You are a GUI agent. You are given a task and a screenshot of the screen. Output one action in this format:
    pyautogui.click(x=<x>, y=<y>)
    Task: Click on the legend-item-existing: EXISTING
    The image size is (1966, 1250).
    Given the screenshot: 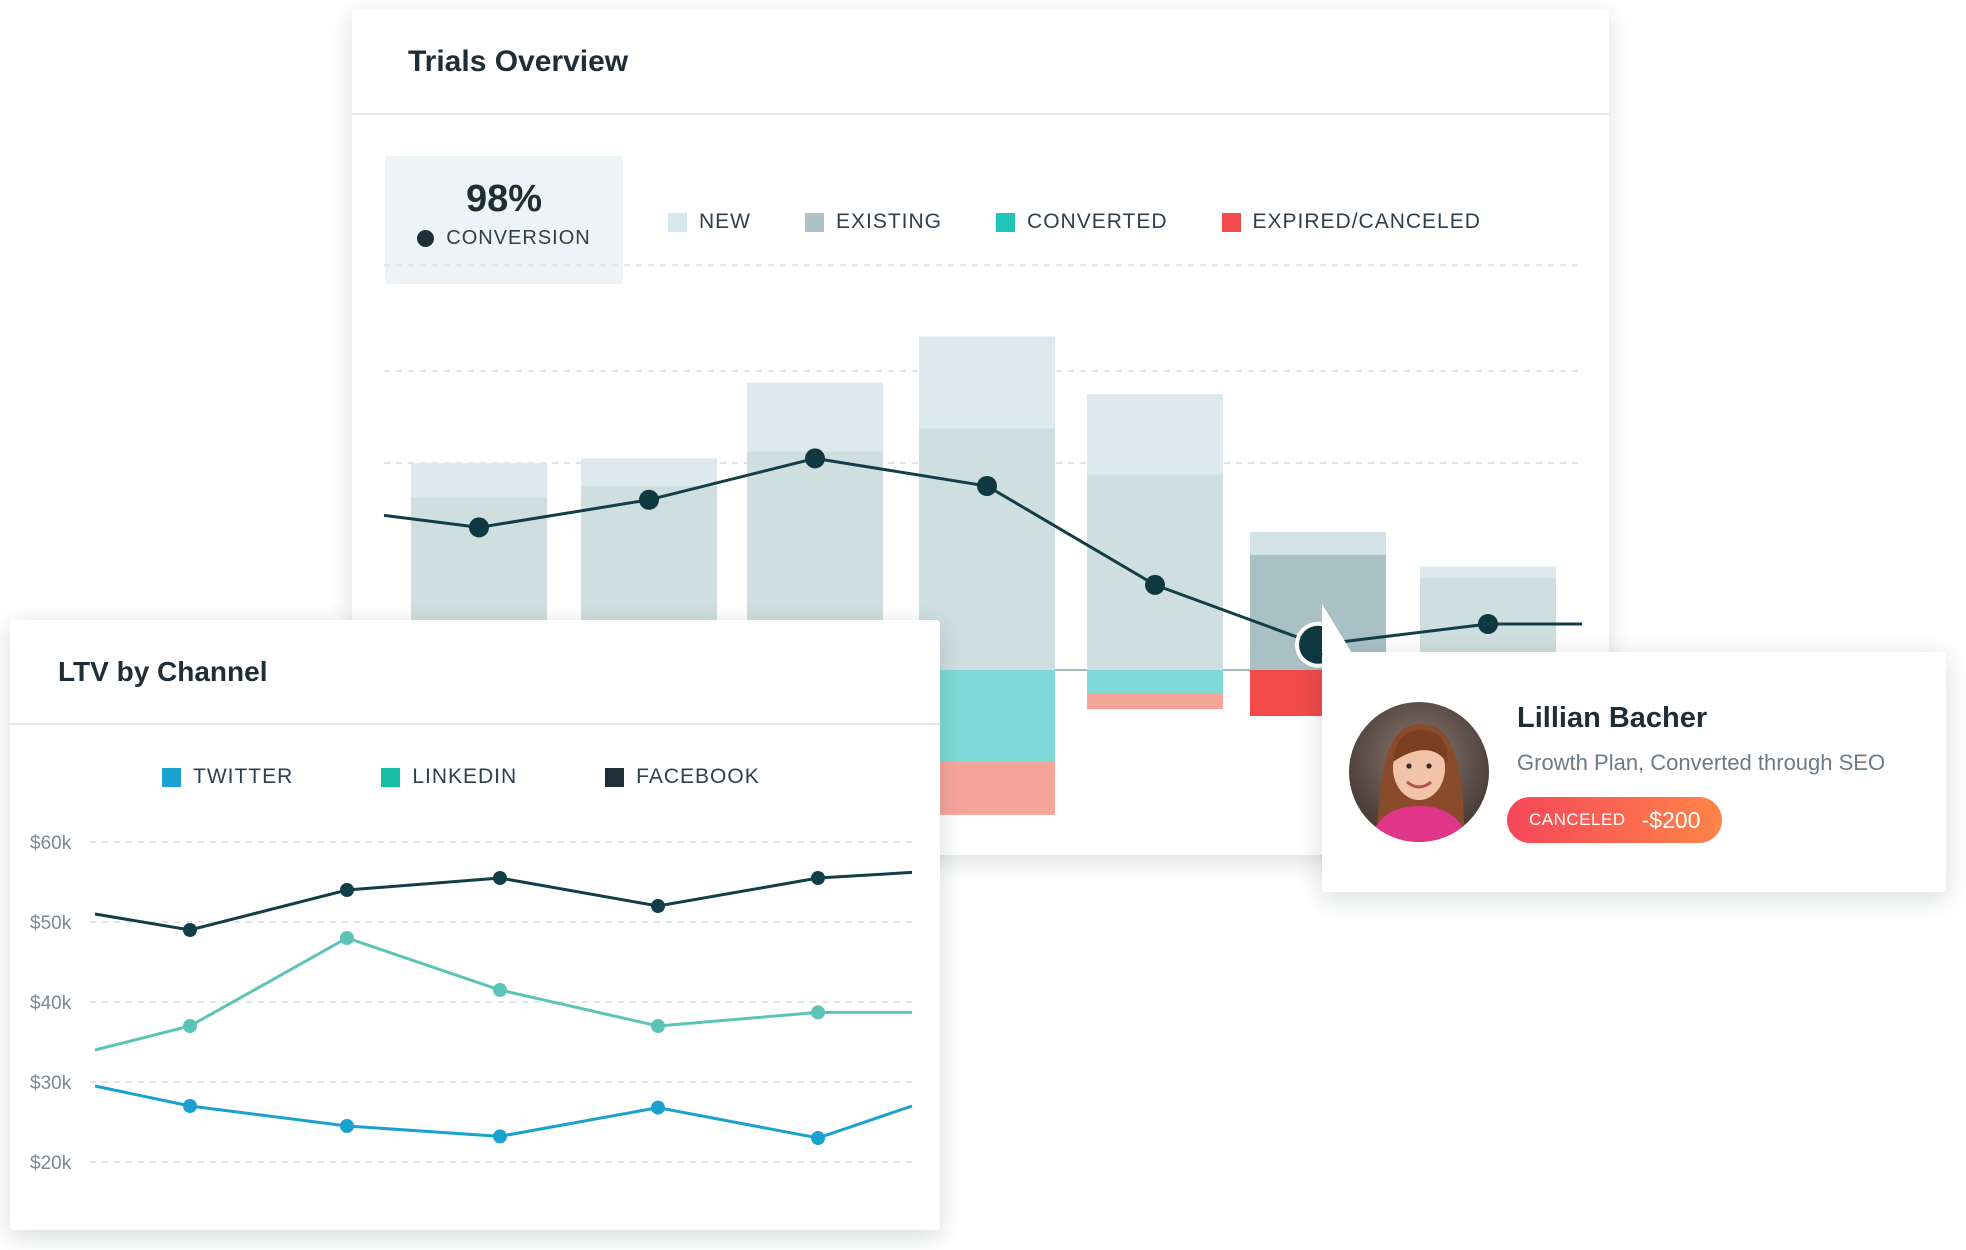 What is the action you would take?
    pyautogui.click(x=873, y=222)
    